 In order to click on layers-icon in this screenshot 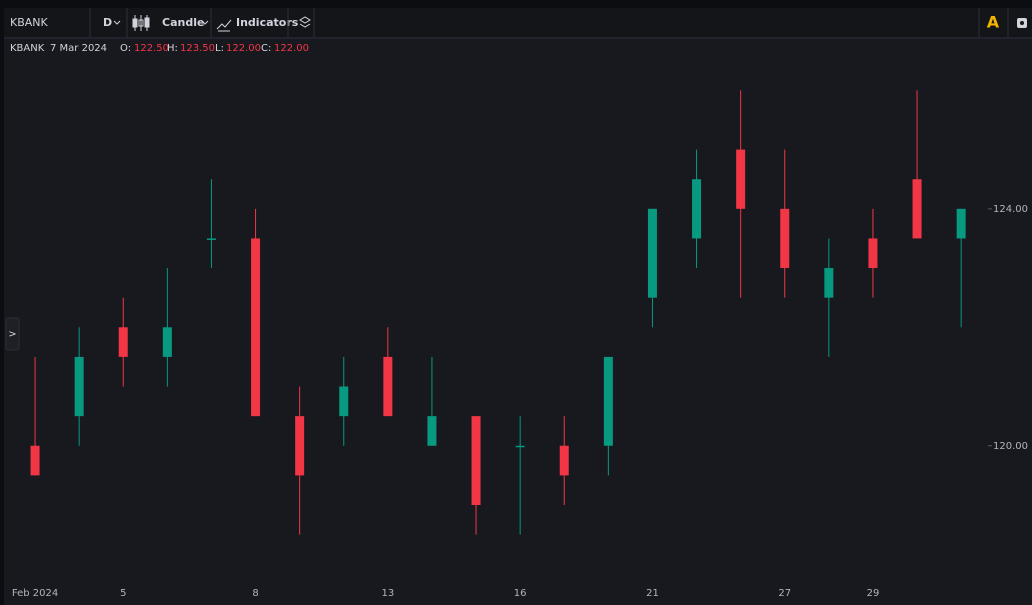, I will do `click(305, 22)`.